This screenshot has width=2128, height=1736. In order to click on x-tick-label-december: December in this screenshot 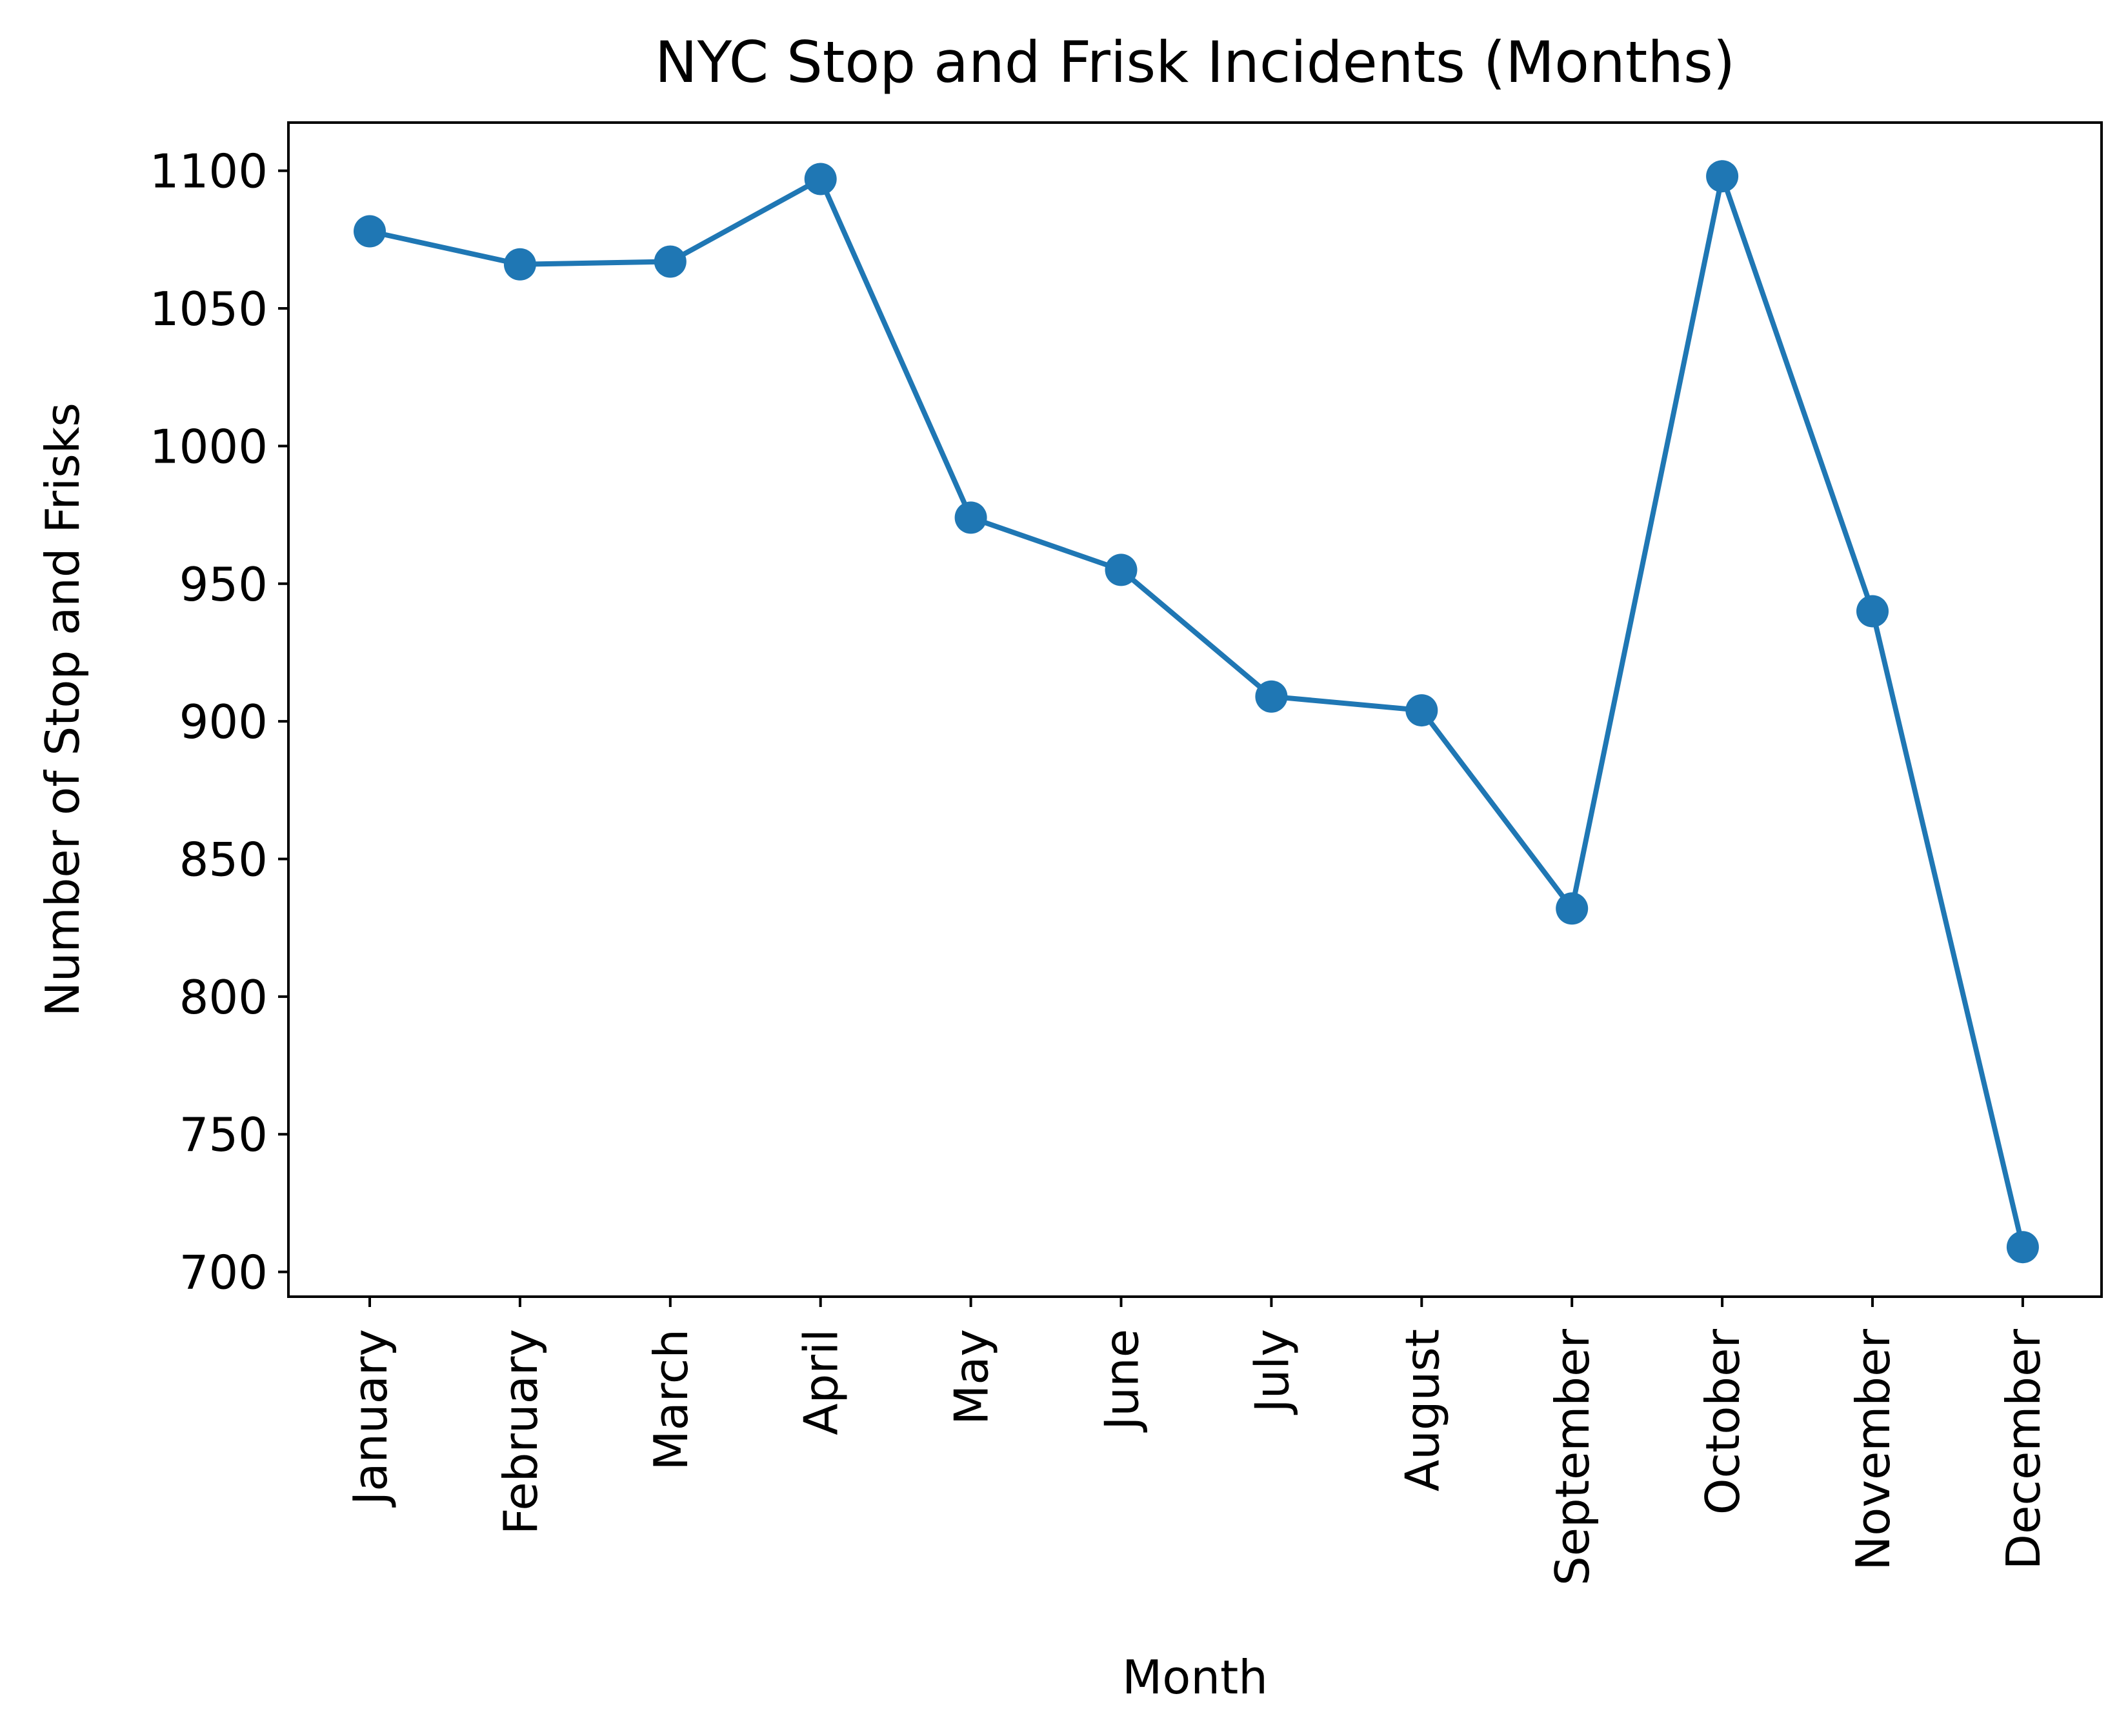, I will do `click(2023, 1449)`.